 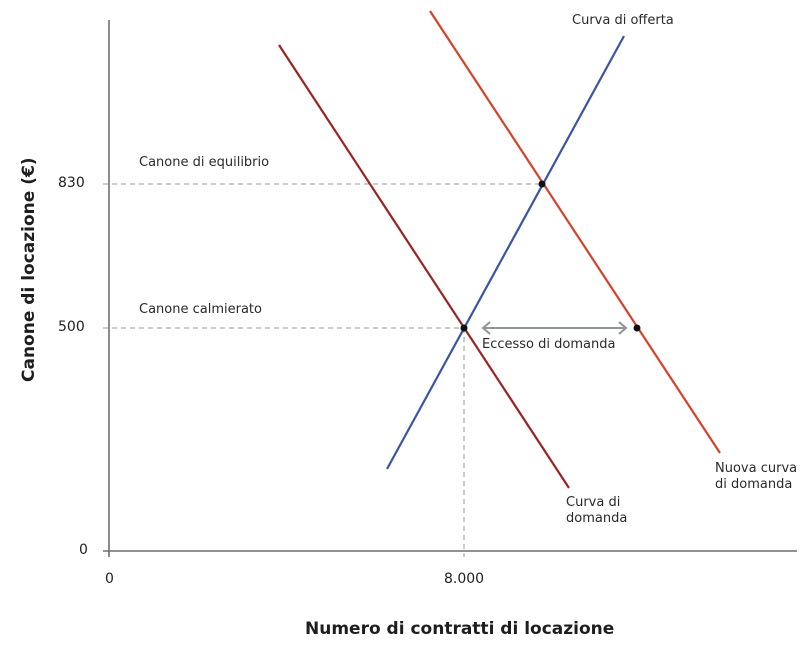 What do you see at coordinates (83, 550) in the screenshot?
I see `y-tick-0: 0` at bounding box center [83, 550].